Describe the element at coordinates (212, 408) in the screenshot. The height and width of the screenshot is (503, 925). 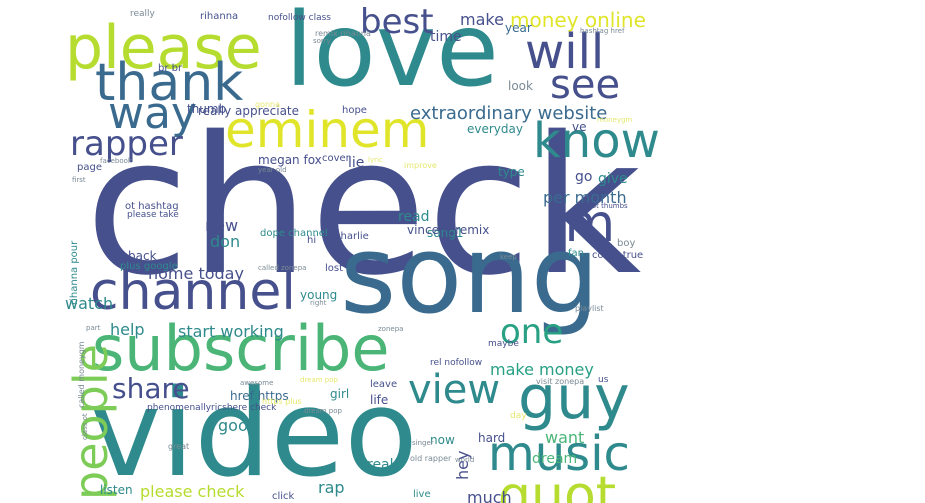
I see `word-phenomenallyricshere-check: phenomenallyricshere check` at that location.